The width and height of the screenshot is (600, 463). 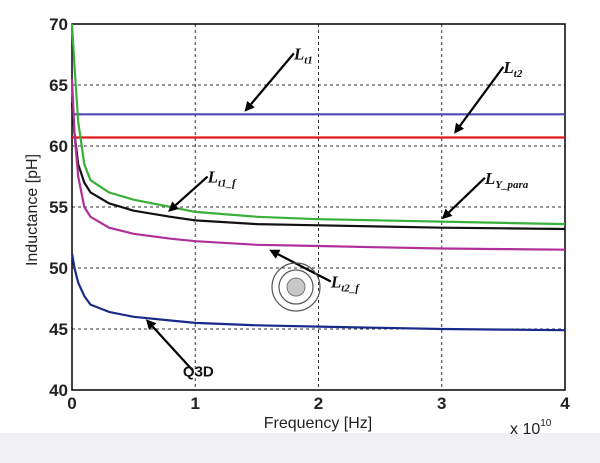 I want to click on y-tick-label: 50, so click(x=58, y=268).